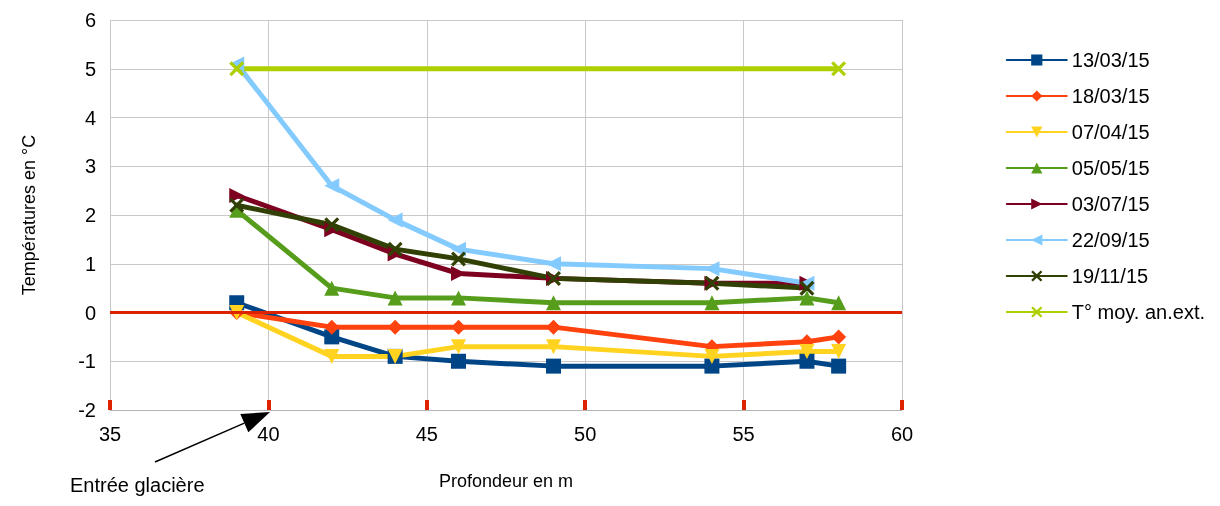  What do you see at coordinates (90, 263) in the screenshot?
I see `y-tick-label: 1` at bounding box center [90, 263].